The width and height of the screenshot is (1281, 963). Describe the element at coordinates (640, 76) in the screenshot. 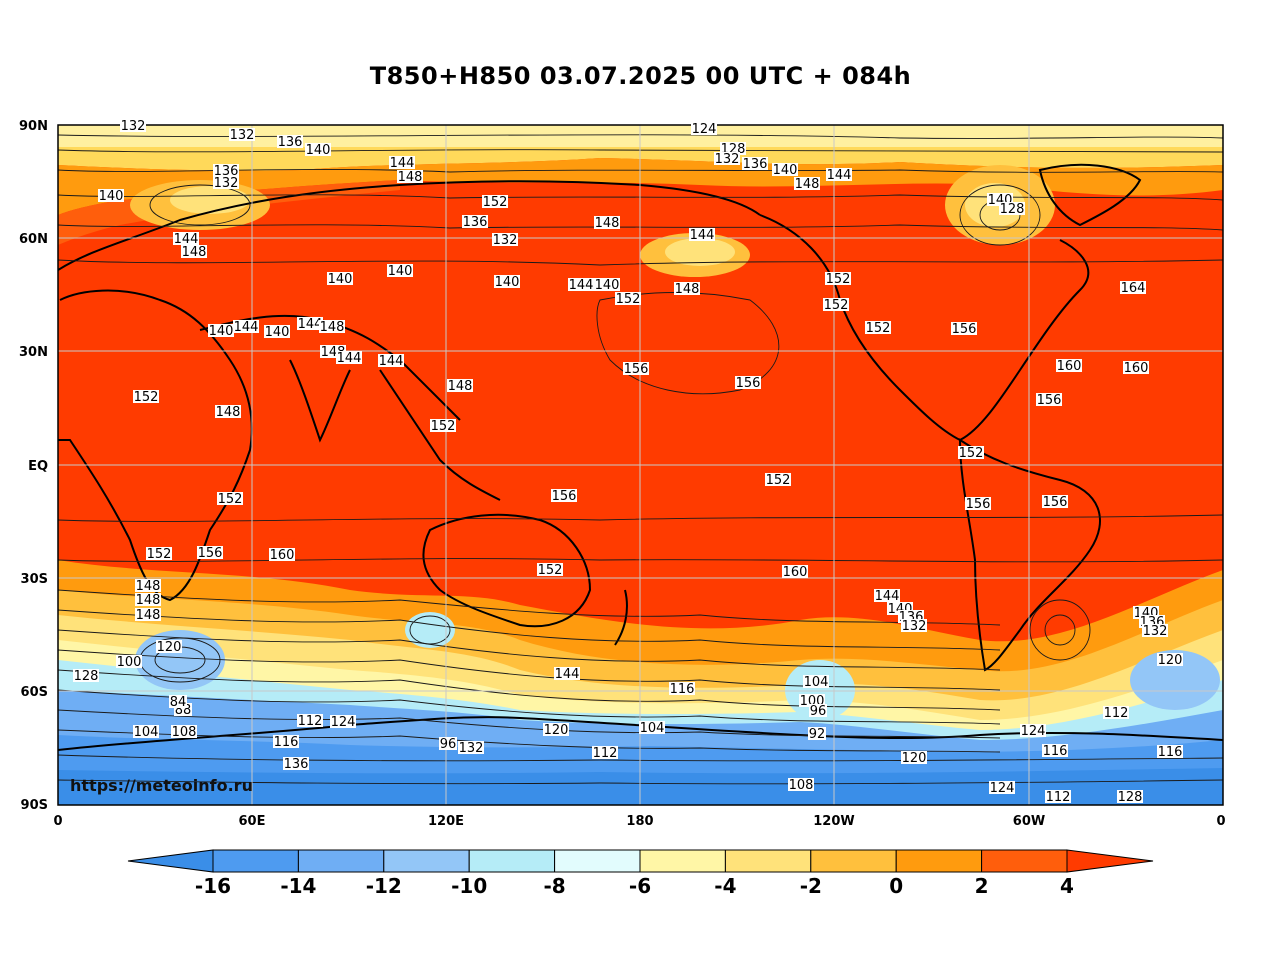

I see `map-title: T850+H850 03.07.2025 00 UTC + 084h` at that location.